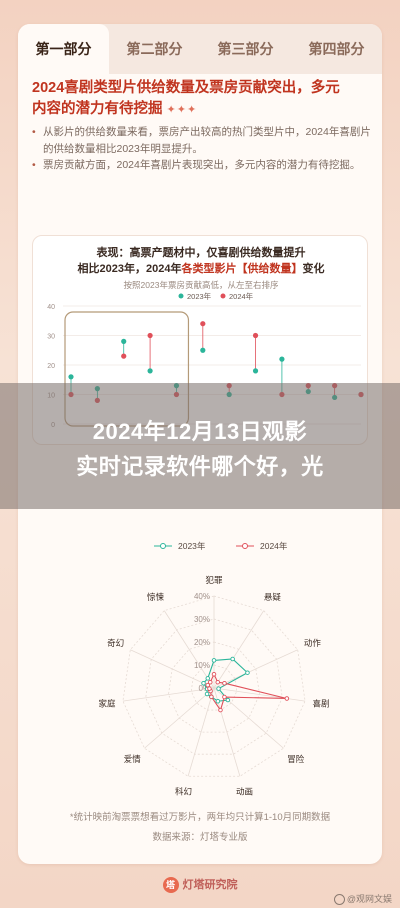 The image size is (400, 908). What do you see at coordinates (201, 253) in the screenshot?
I see `supply-chart-title: 表现：高票产题材中，仅喜剧供给数量提升` at bounding box center [201, 253].